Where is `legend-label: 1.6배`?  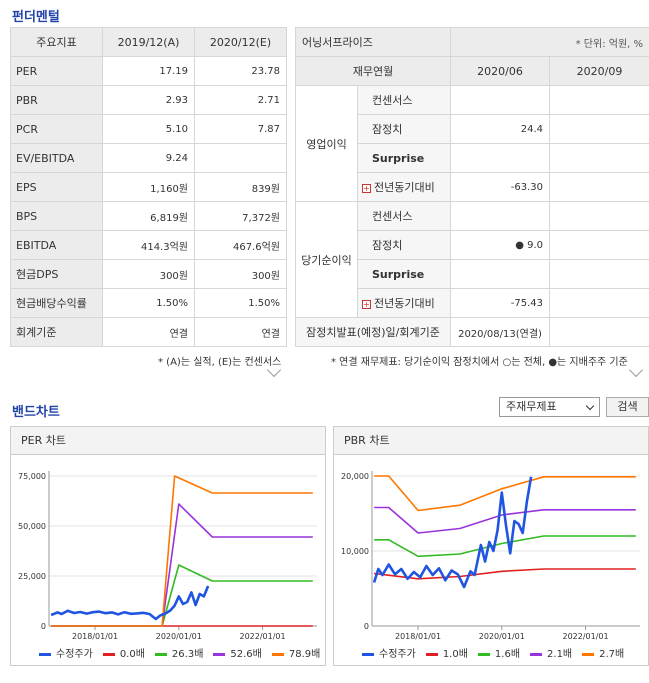
legend-label: 1.6배 is located at coordinates (507, 654).